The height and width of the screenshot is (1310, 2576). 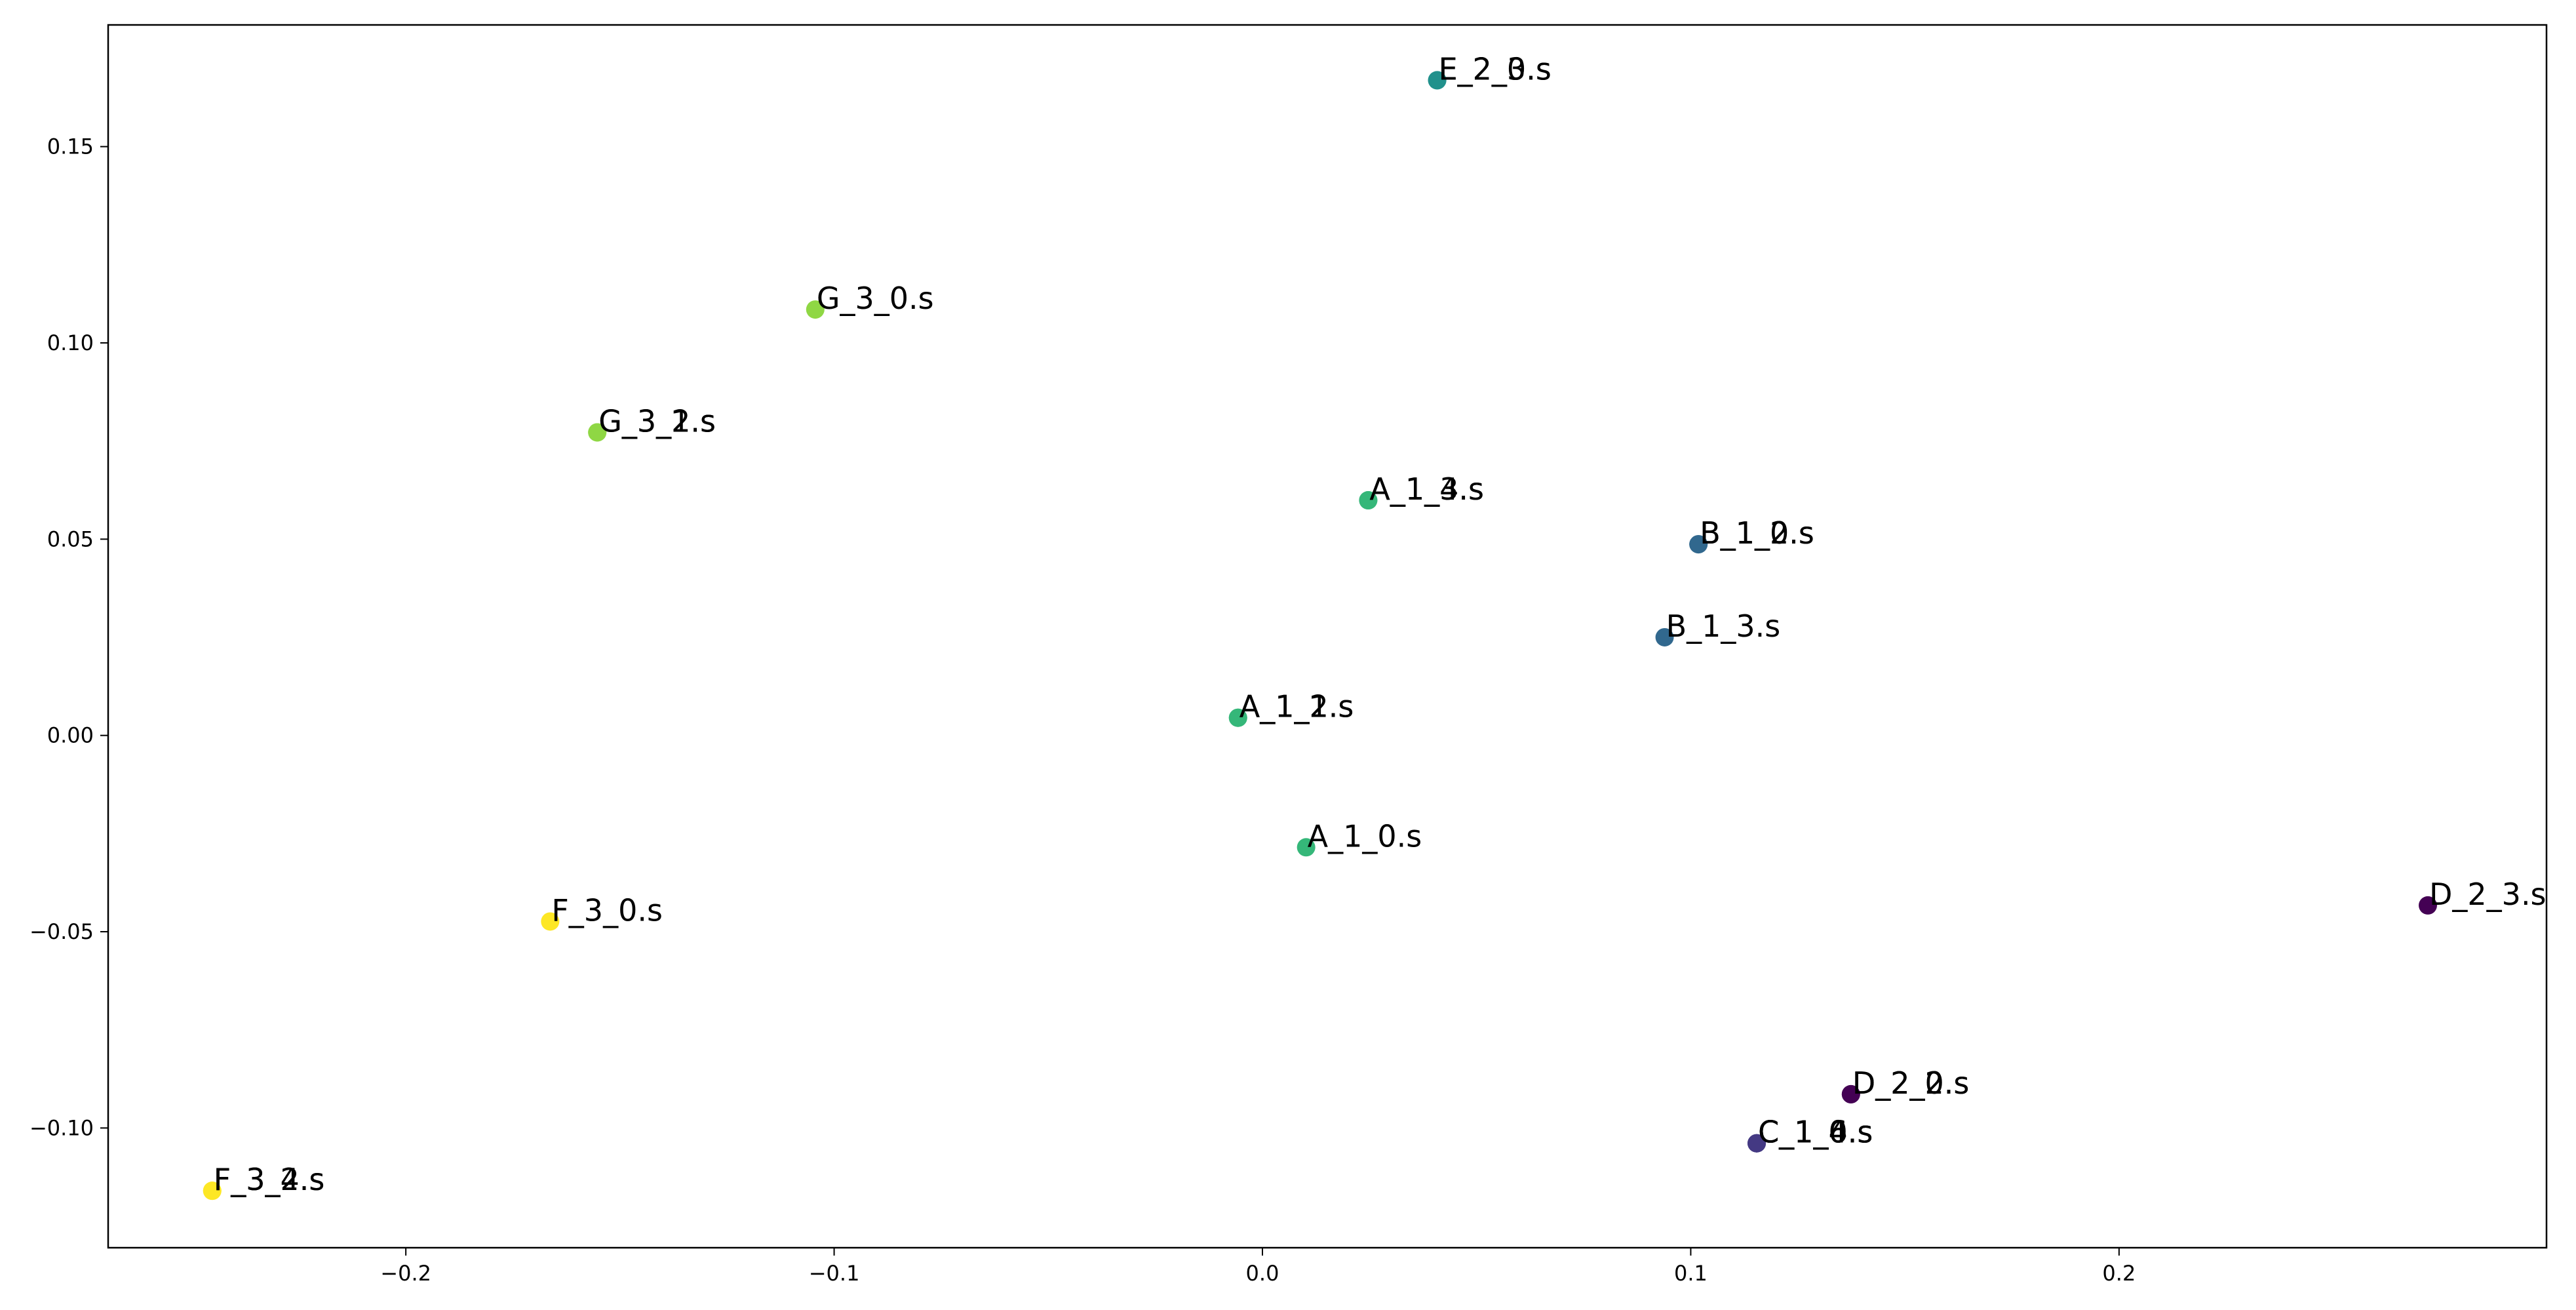 I want to click on data-point-label: A_1_4.s, so click(x=1427, y=489).